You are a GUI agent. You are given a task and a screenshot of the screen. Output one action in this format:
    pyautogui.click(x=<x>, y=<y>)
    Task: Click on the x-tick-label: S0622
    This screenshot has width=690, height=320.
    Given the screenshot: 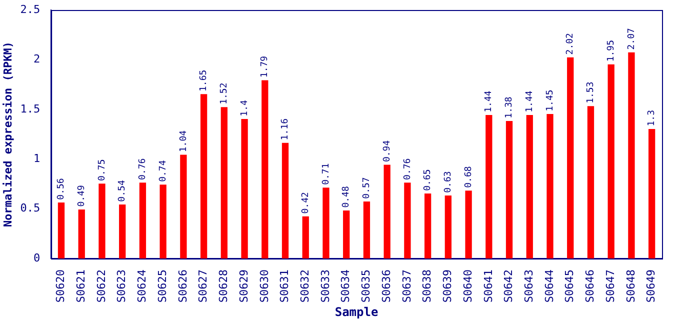 What is the action you would take?
    pyautogui.click(x=101, y=286)
    